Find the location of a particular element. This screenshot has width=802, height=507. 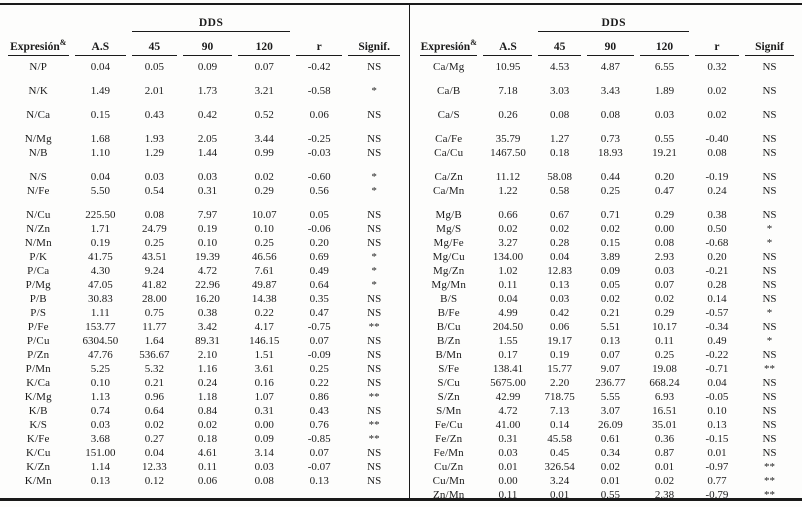

table-row: B/Zn 1.55 19.17 0.13 0.11 0.49 * is located at coordinates (607, 341).